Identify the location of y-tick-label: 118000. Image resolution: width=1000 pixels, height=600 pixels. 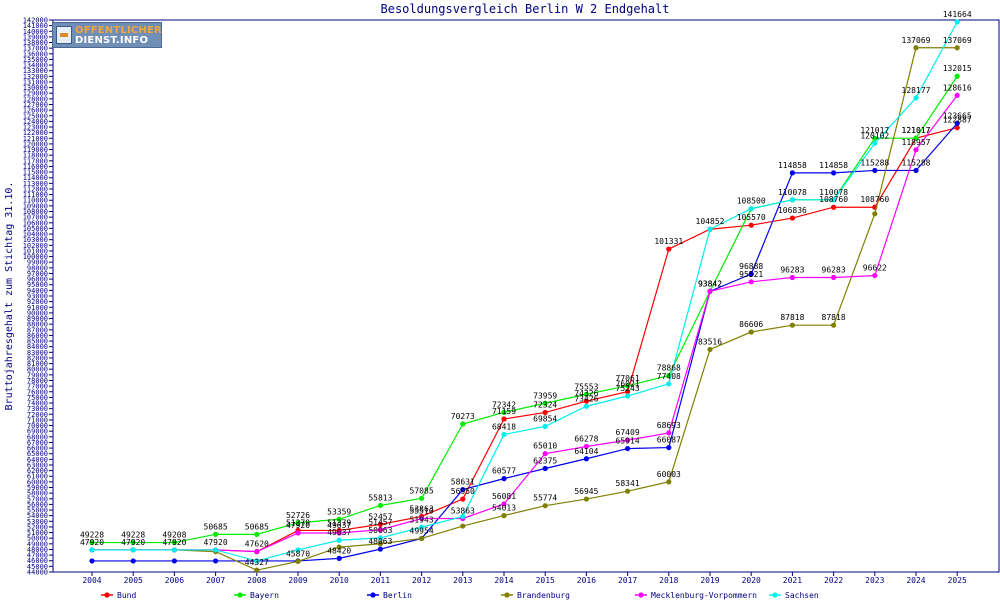
(35, 156).